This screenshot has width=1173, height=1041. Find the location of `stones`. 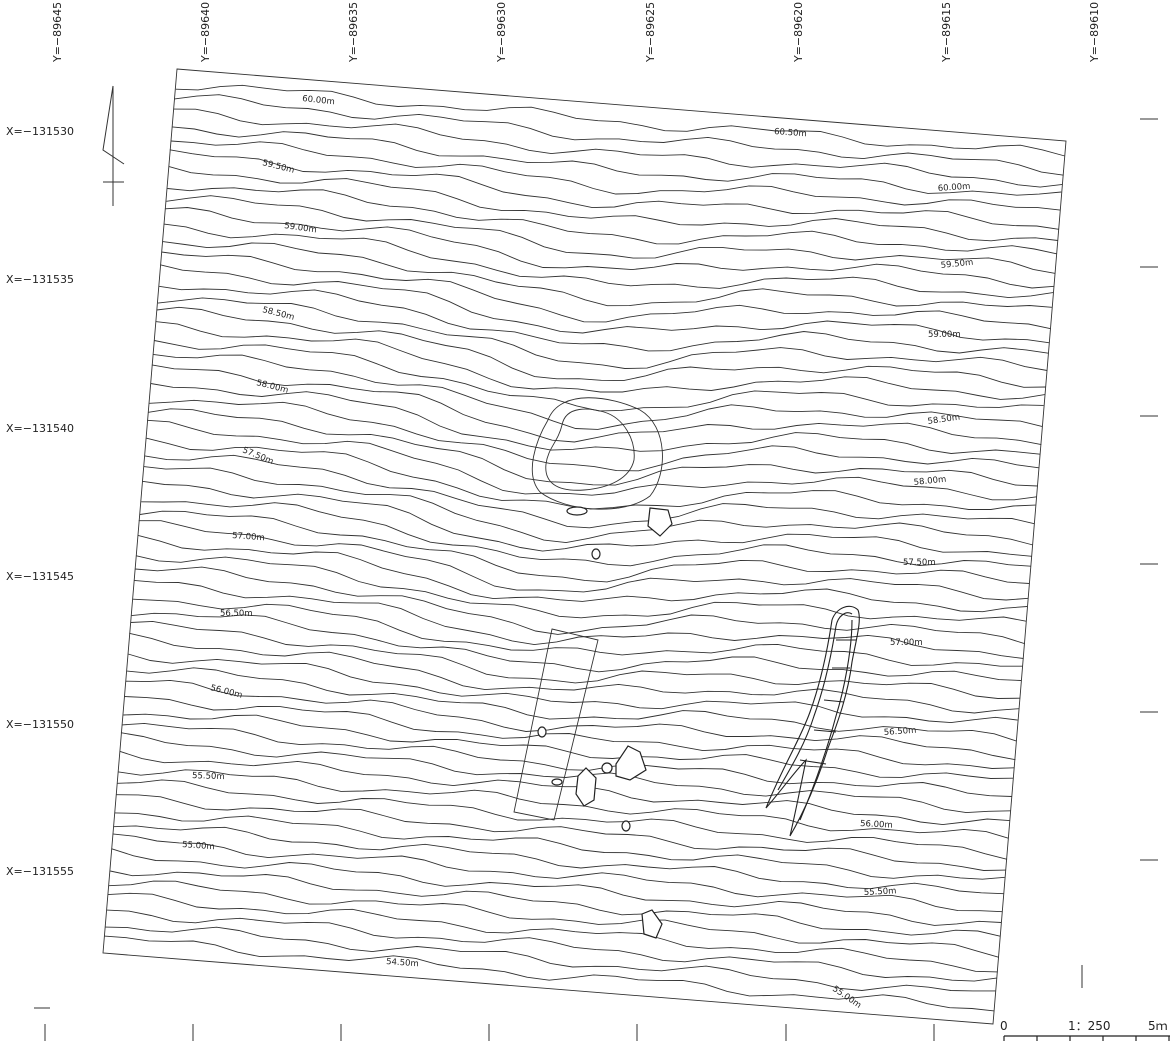

stones is located at coordinates (605, 722).